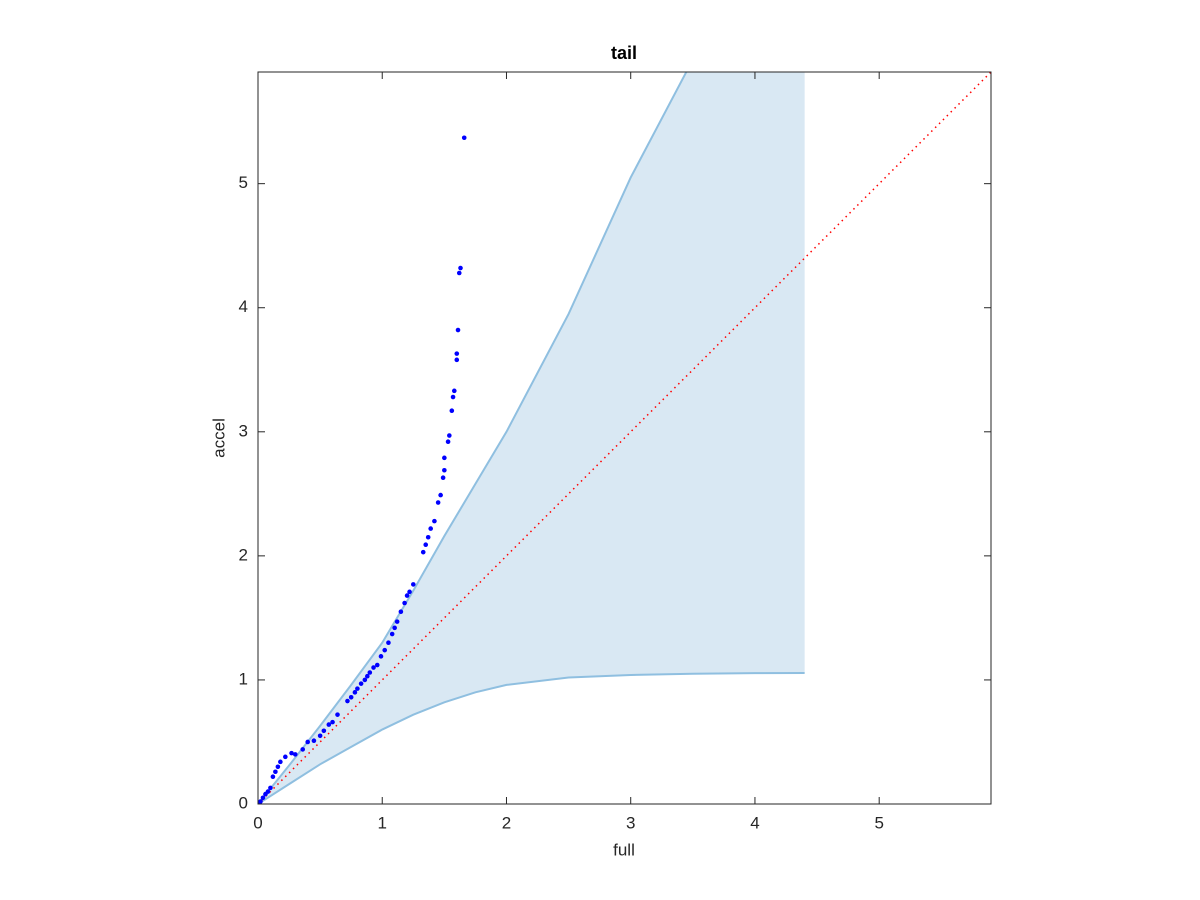 Image resolution: width=1200 pixels, height=900 pixels. I want to click on x-tick-label: 1, so click(382, 822).